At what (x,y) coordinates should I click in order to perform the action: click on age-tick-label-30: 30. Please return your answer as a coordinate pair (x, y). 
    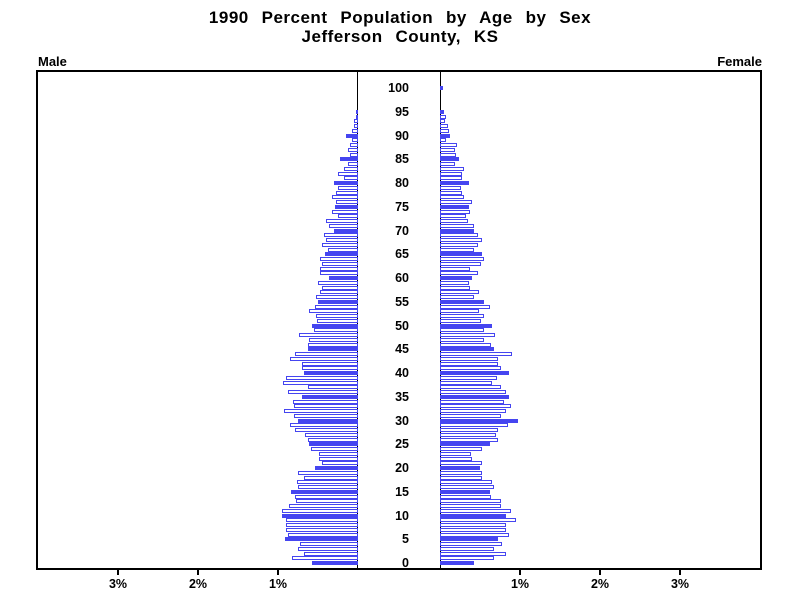
    Looking at the image, I should click on (402, 421).